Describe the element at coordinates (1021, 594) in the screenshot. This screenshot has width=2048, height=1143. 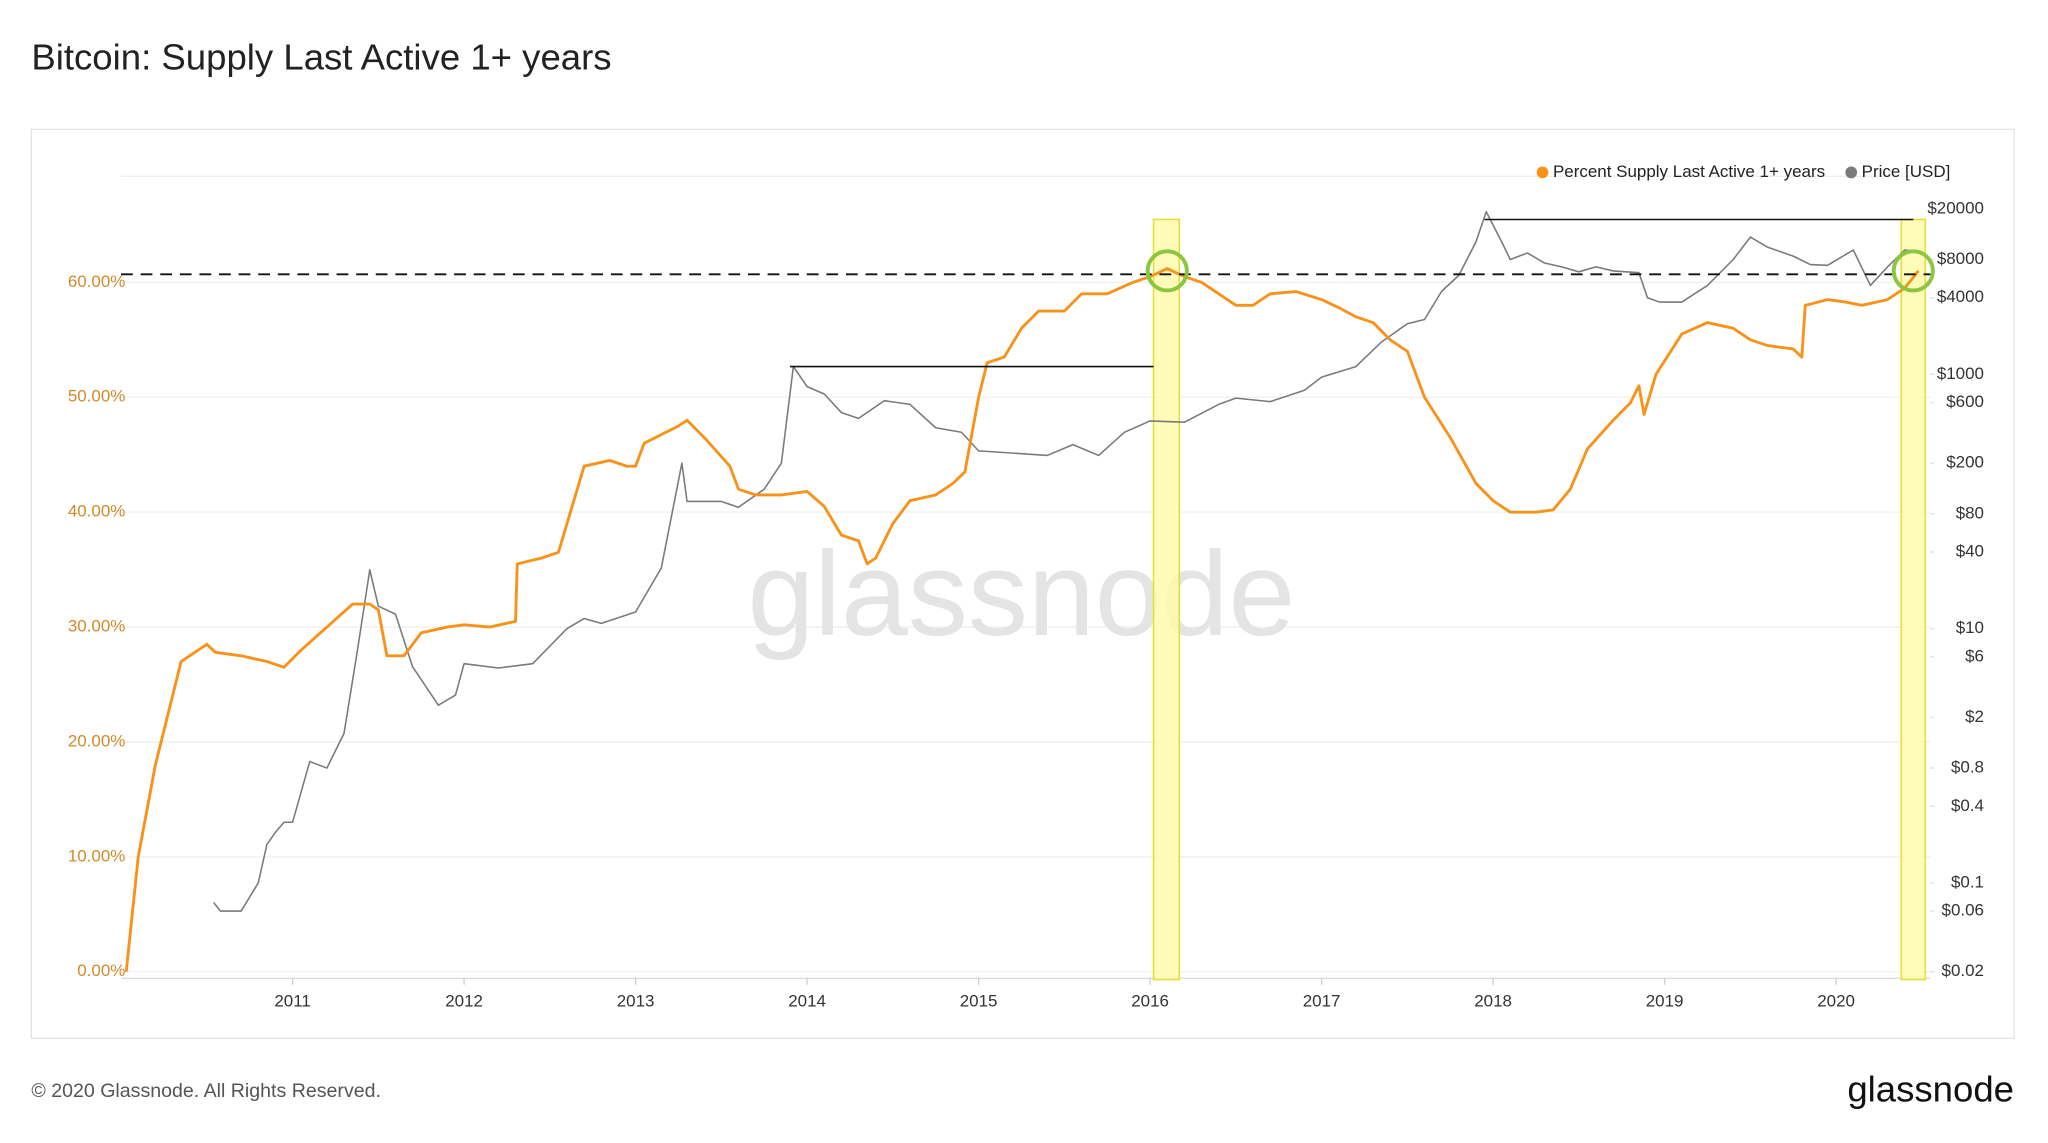
I see `watermark: glassnode` at that location.